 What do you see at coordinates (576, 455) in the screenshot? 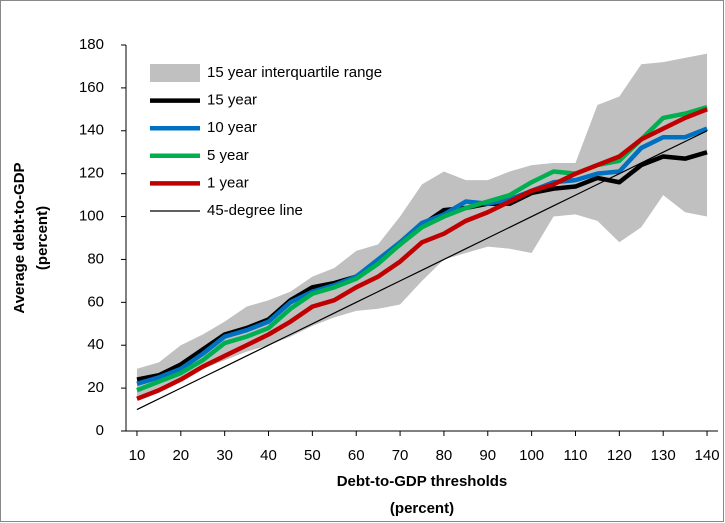
I see `x-tick-label: 110` at bounding box center [576, 455].